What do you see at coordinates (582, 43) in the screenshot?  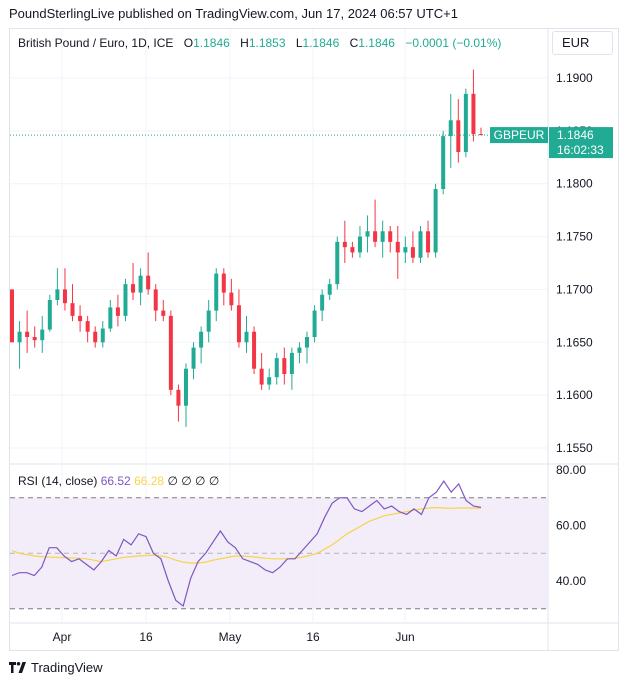 I see `currency-button: EUR` at bounding box center [582, 43].